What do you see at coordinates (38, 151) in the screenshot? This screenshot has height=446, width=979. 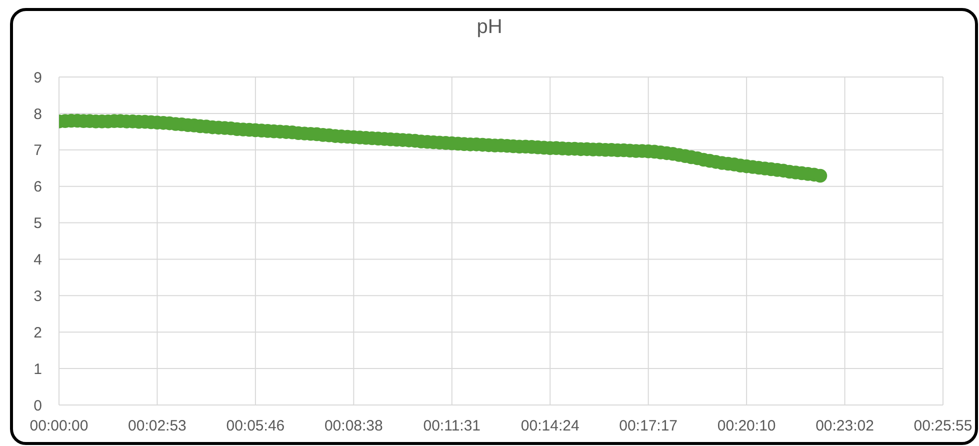 I see `y-tick-label: 7` at bounding box center [38, 151].